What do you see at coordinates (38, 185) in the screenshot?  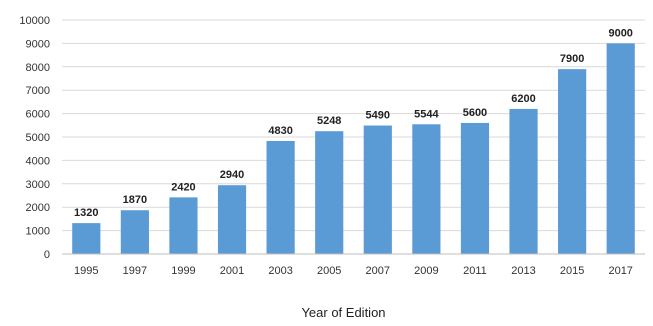 I see `y-tick-label: 3000` at bounding box center [38, 185].